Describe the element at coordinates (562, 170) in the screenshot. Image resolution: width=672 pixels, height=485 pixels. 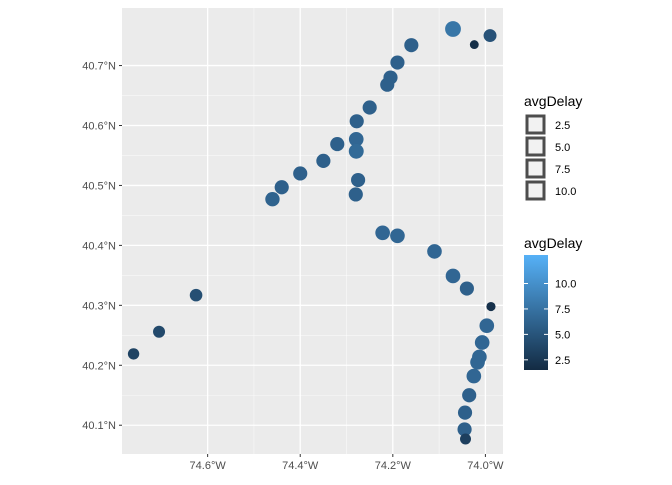
I see `size-legend-label: 7.5` at that location.